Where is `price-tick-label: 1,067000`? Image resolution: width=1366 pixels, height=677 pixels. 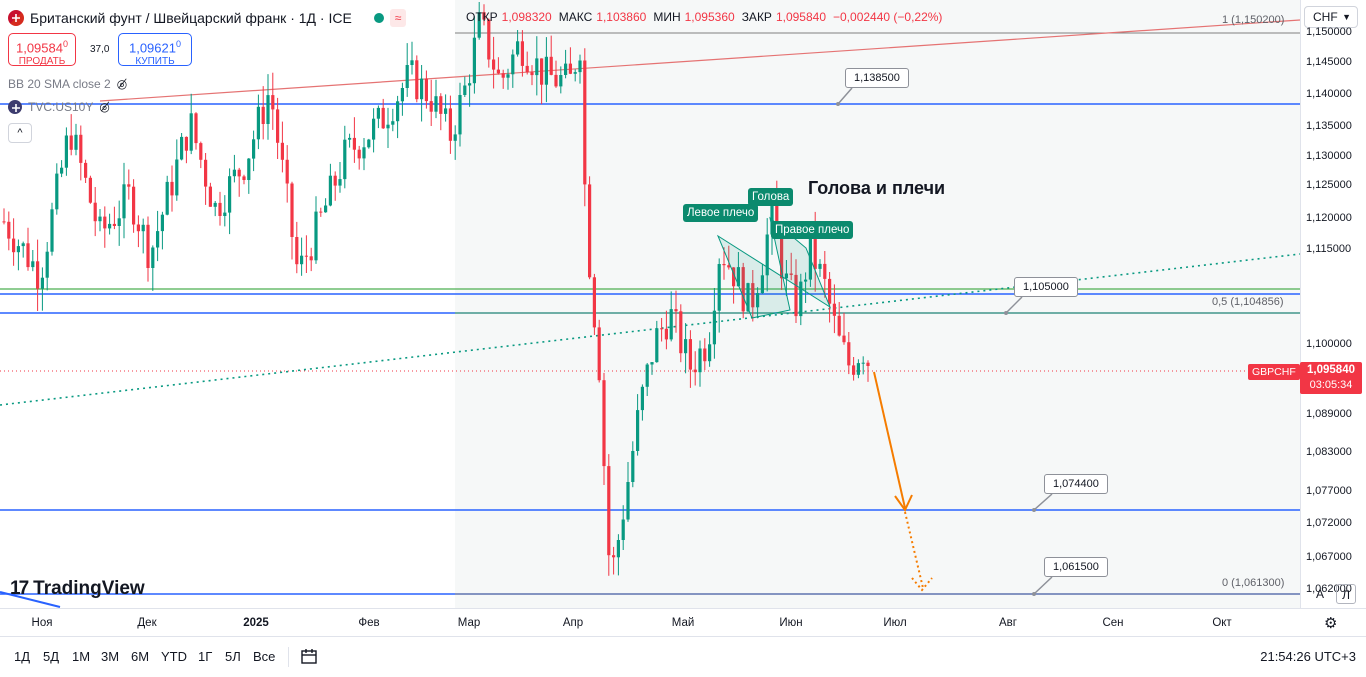
price-tick-label: 1,067000 is located at coordinates (1329, 557).